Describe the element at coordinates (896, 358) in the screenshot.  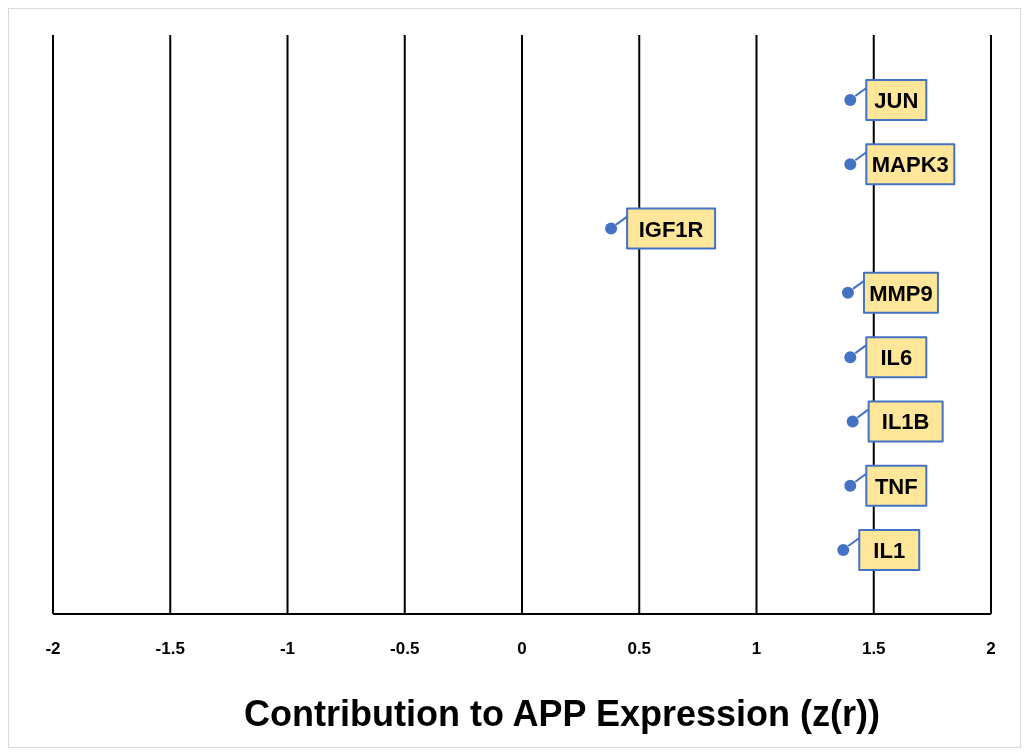
I see `y-tick-label: IL6` at that location.